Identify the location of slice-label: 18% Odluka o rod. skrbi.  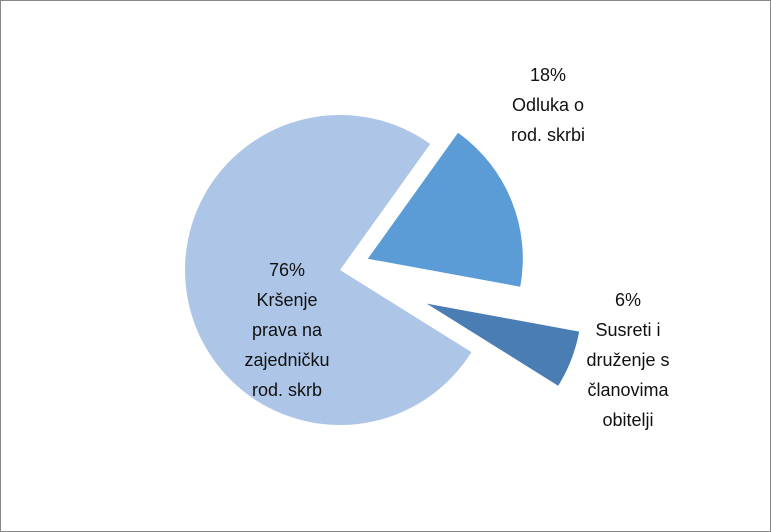
(548, 105).